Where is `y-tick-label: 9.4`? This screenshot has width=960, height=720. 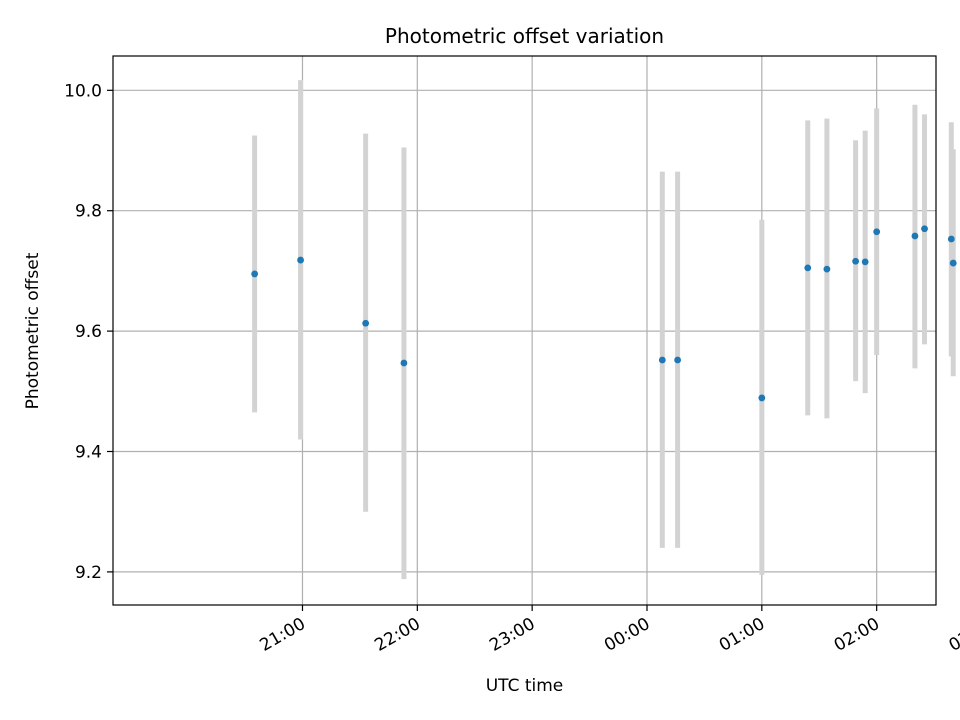 y-tick-label: 9.4 is located at coordinates (88, 452).